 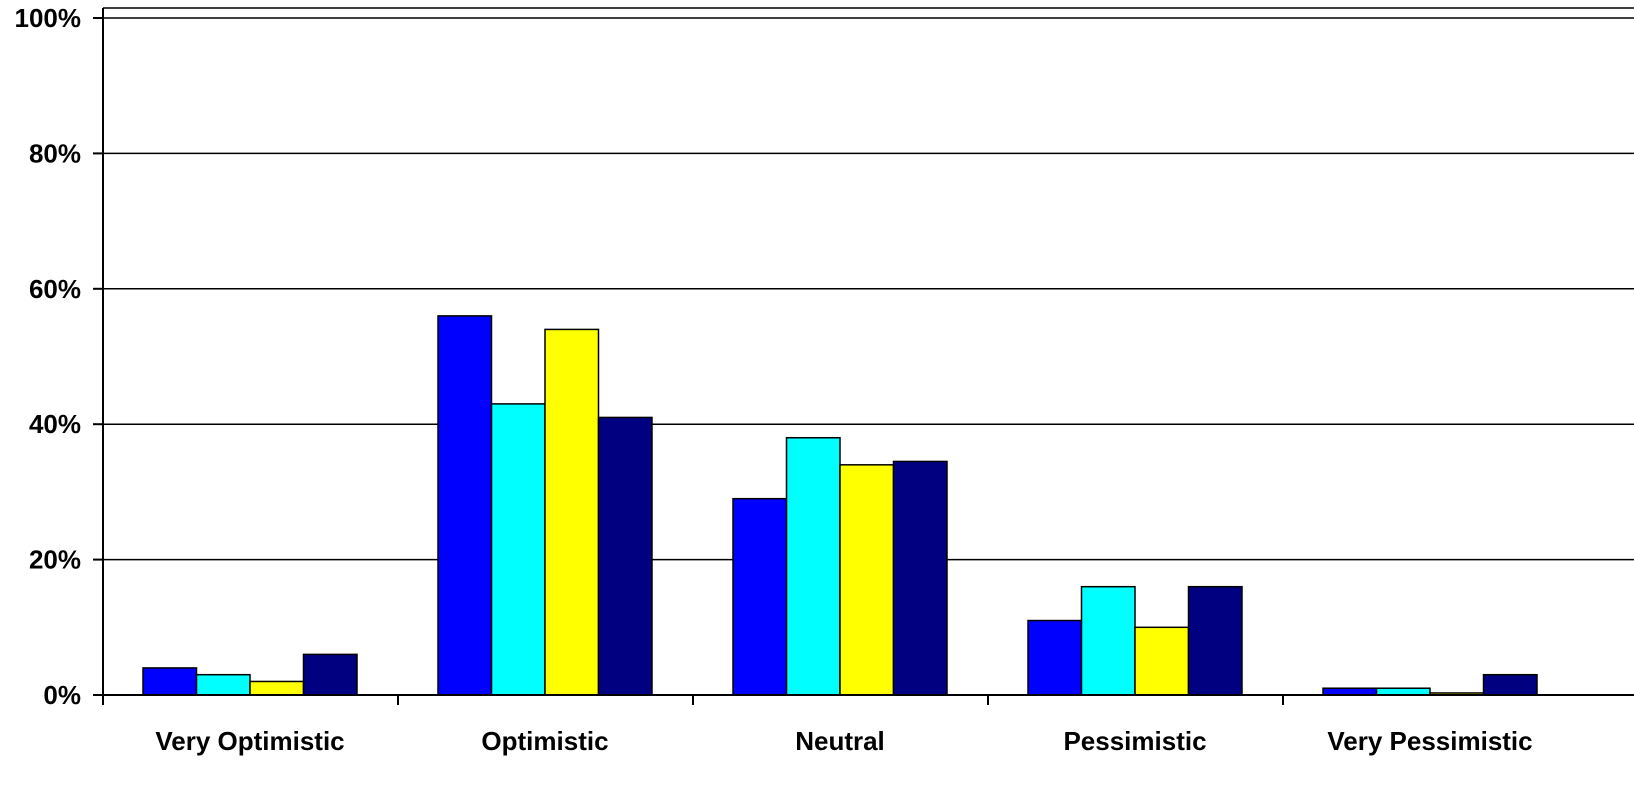 I want to click on x-category-label: Optimistic, so click(x=544, y=741).